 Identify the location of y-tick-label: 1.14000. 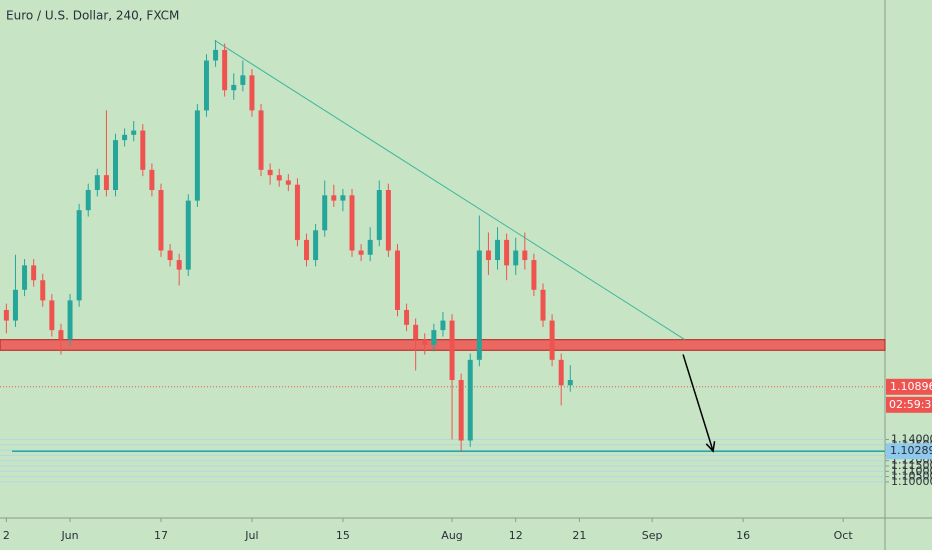
(911, 438).